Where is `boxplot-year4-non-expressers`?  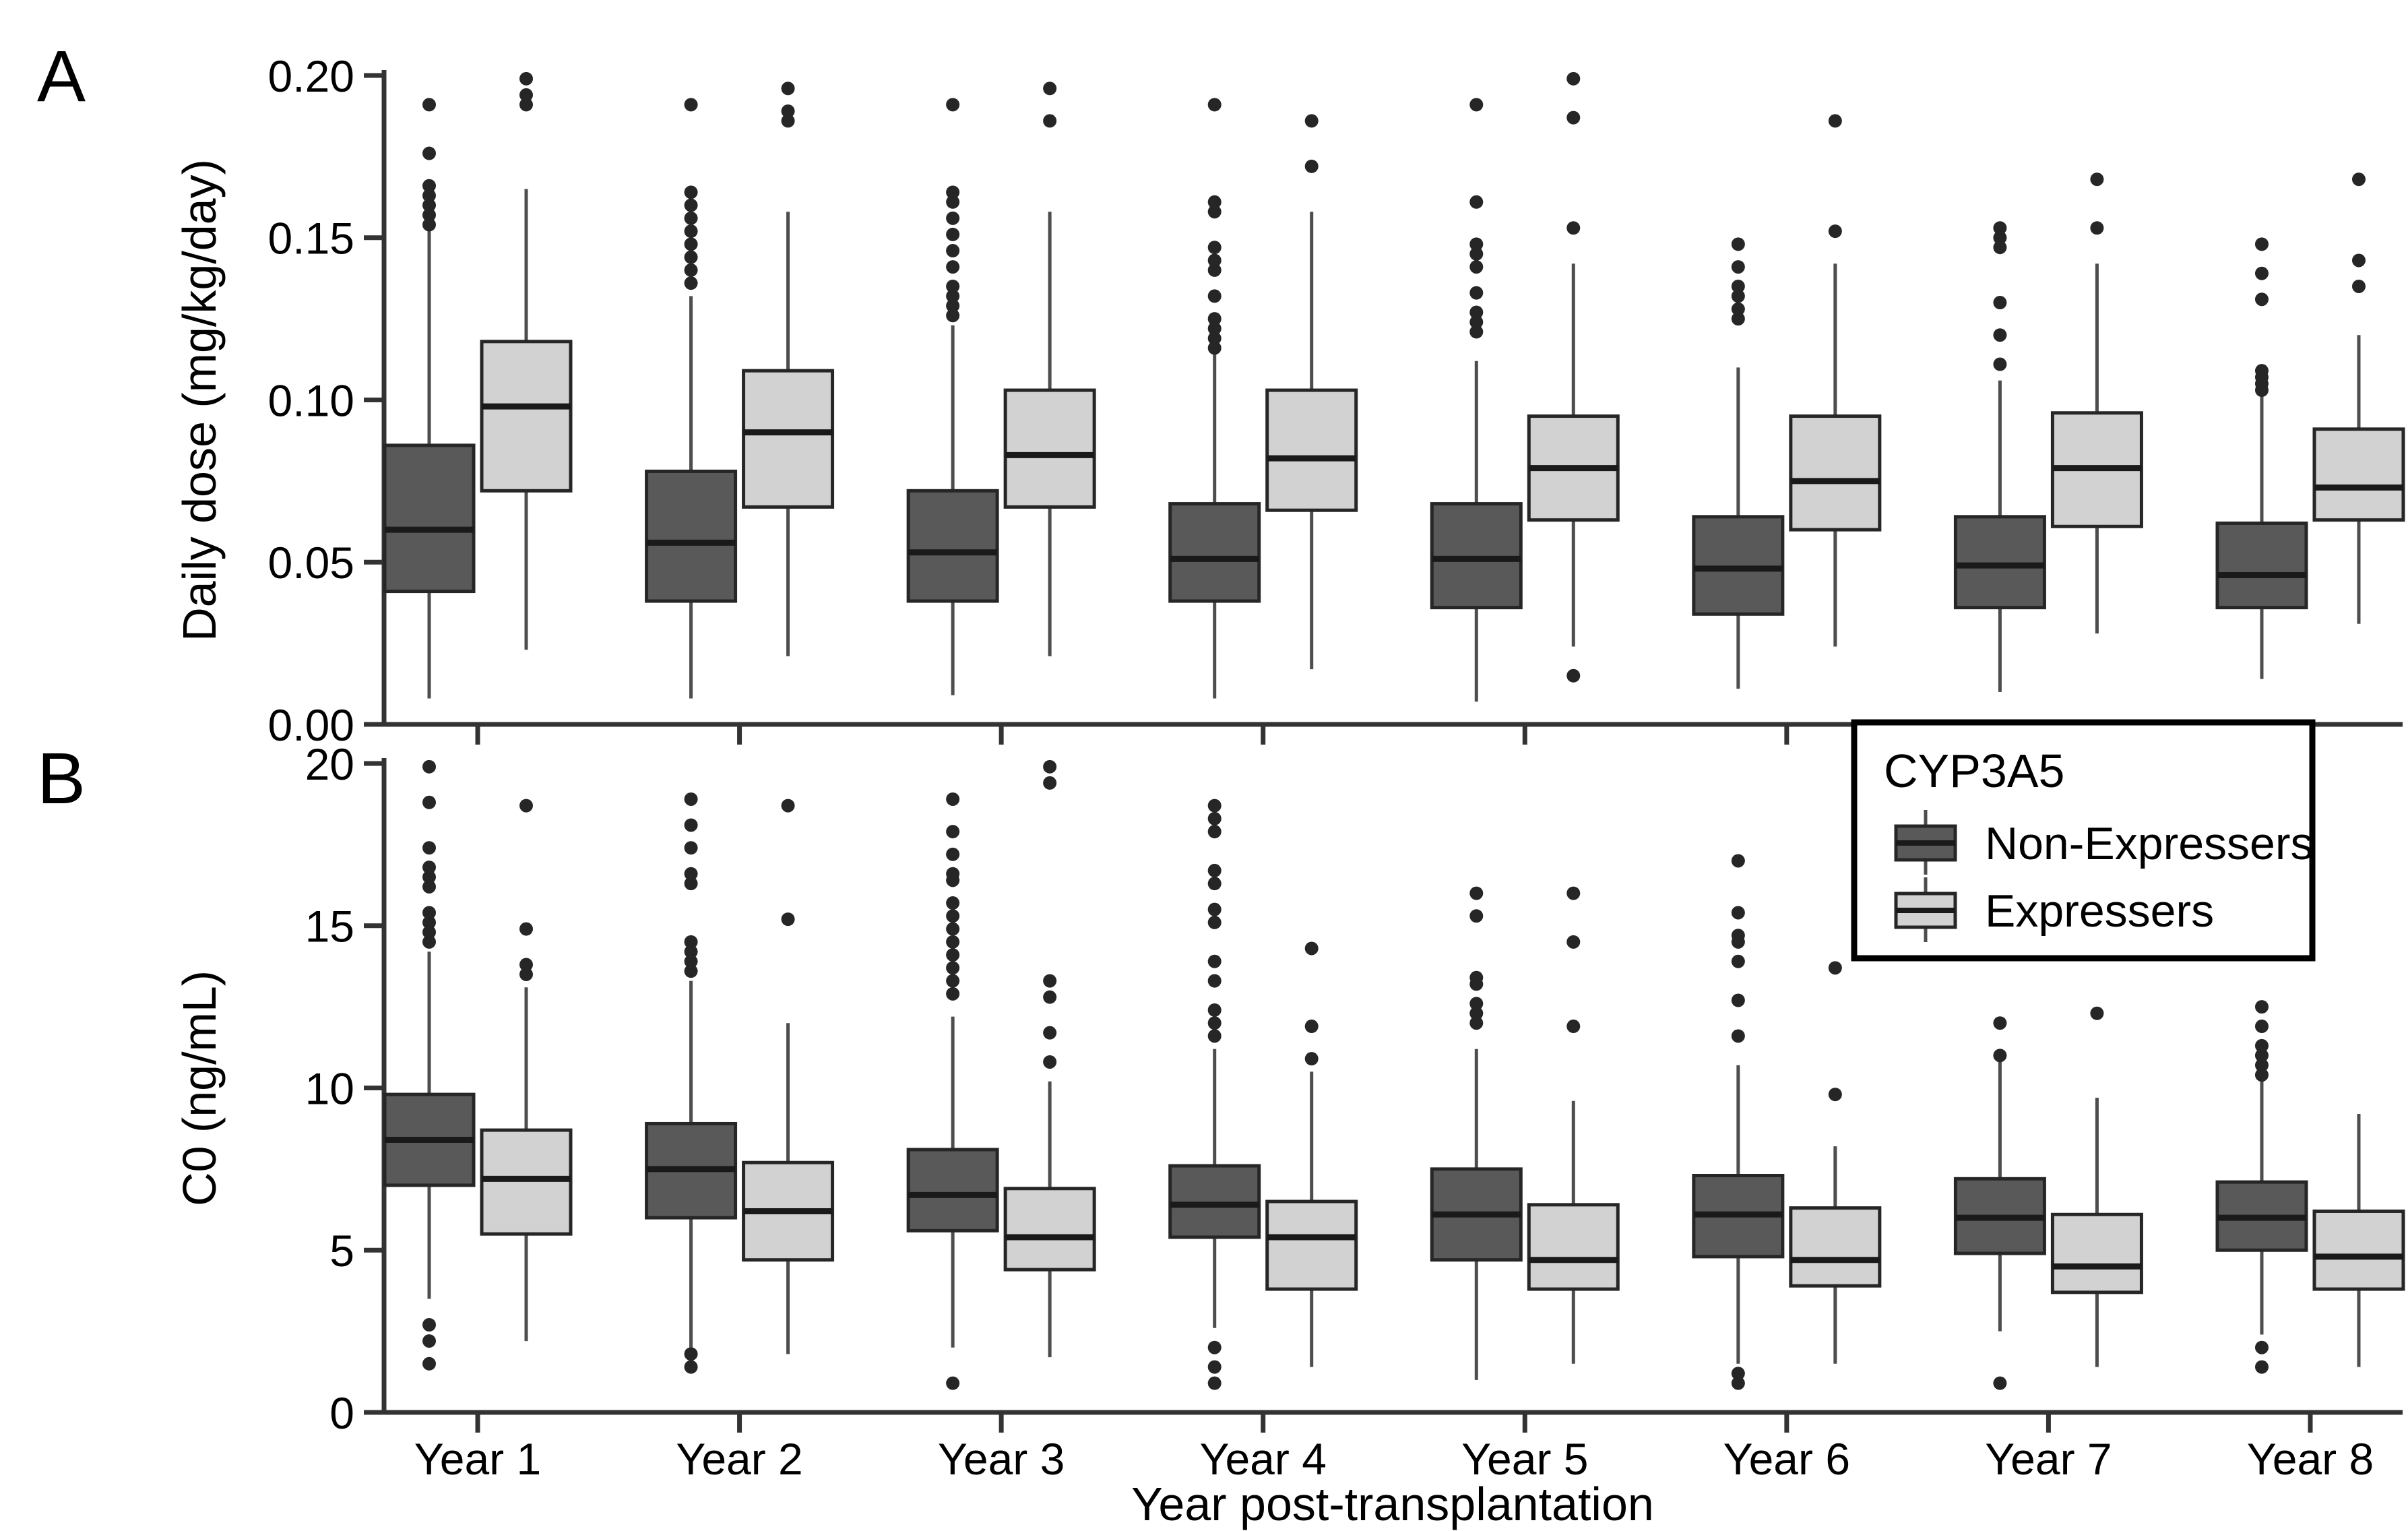 boxplot-year4-non-expressers is located at coordinates (1214, 398).